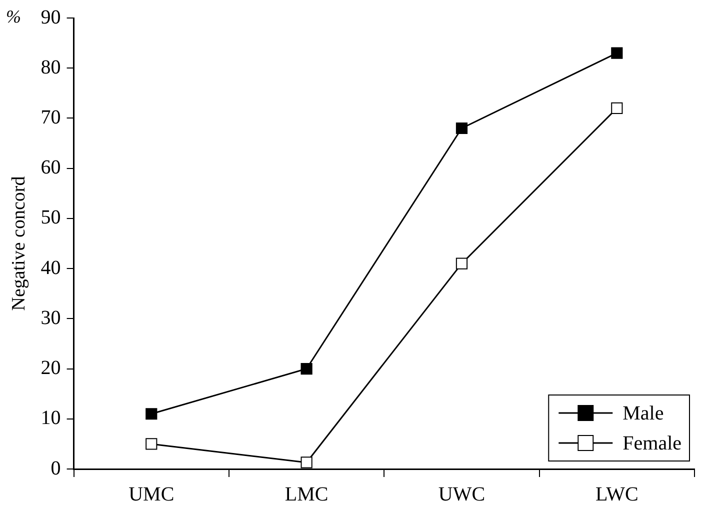  What do you see at coordinates (50, 67) in the screenshot?
I see `y-tick-label: 80` at bounding box center [50, 67].